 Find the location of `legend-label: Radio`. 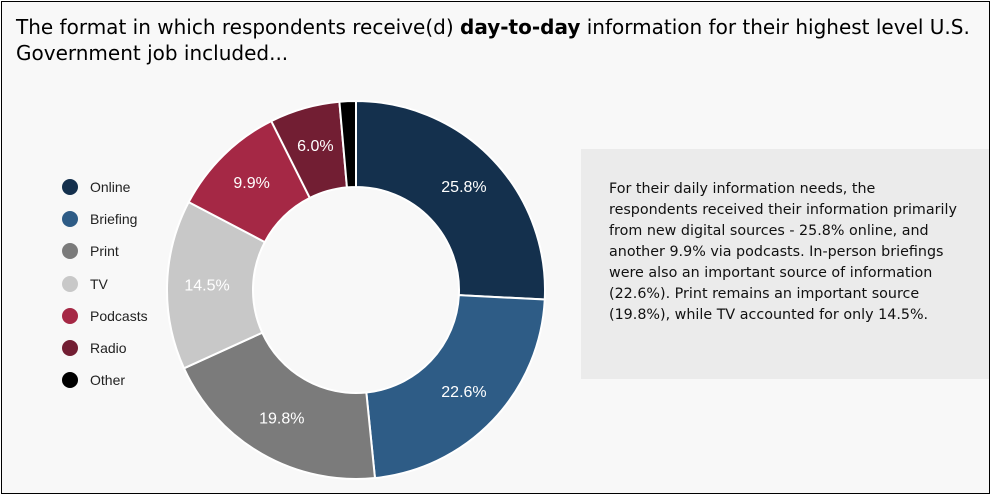

legend-label: Radio is located at coordinates (108, 348).